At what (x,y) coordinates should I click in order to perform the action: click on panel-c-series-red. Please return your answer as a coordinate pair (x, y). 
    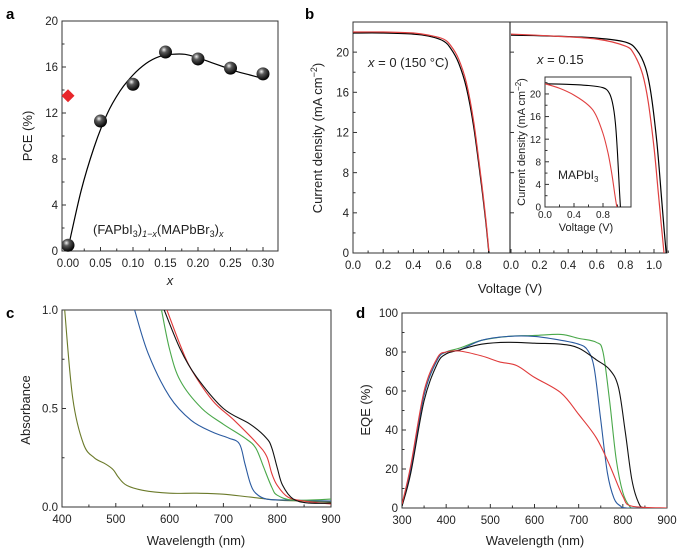
    Looking at the image, I should click on (248, 407).